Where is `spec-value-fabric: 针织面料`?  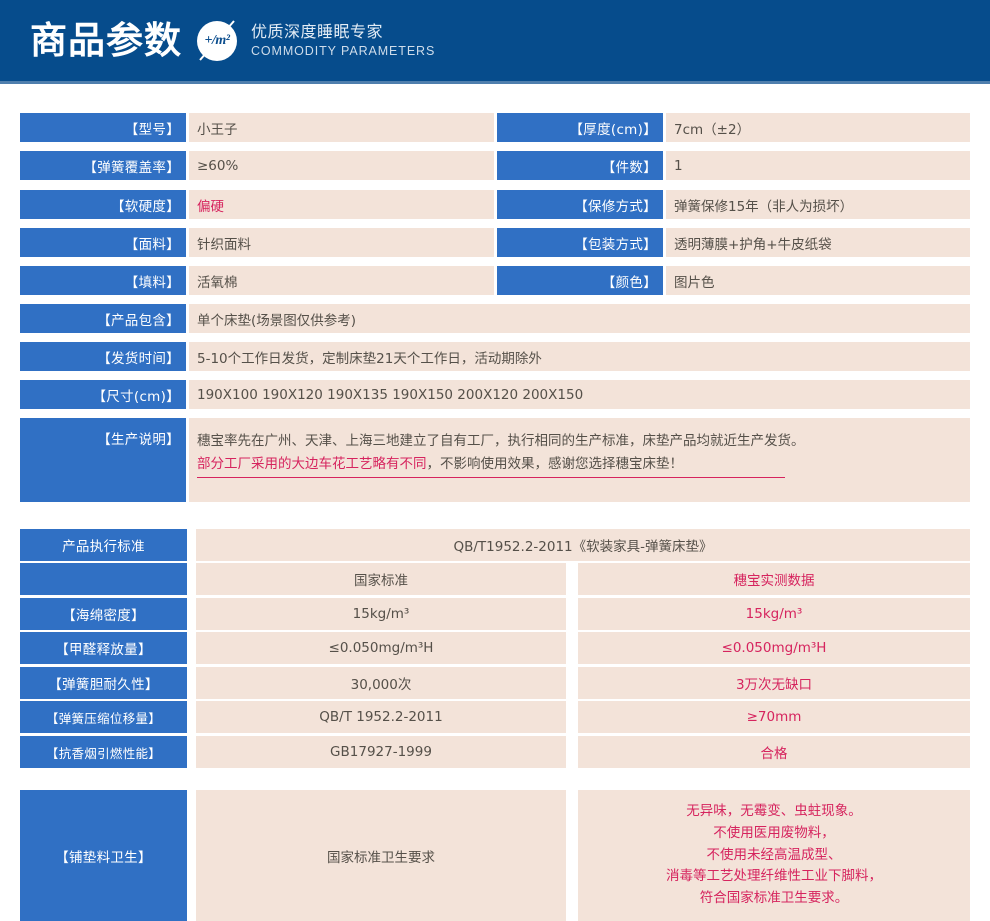
spec-value-fabric: 针织面料 is located at coordinates (341, 242).